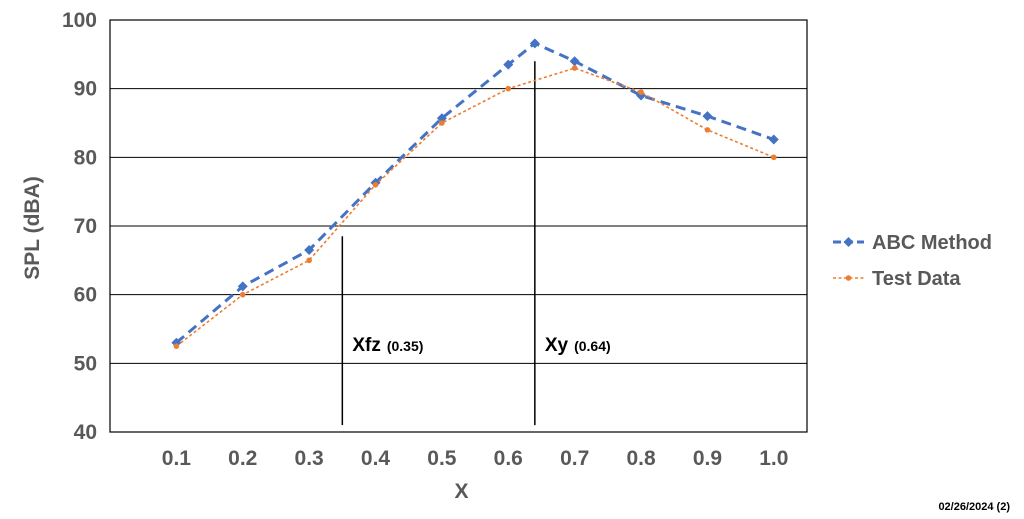  Describe the element at coordinates (85, 295) in the screenshot. I see `y-tick-label: 60` at that location.